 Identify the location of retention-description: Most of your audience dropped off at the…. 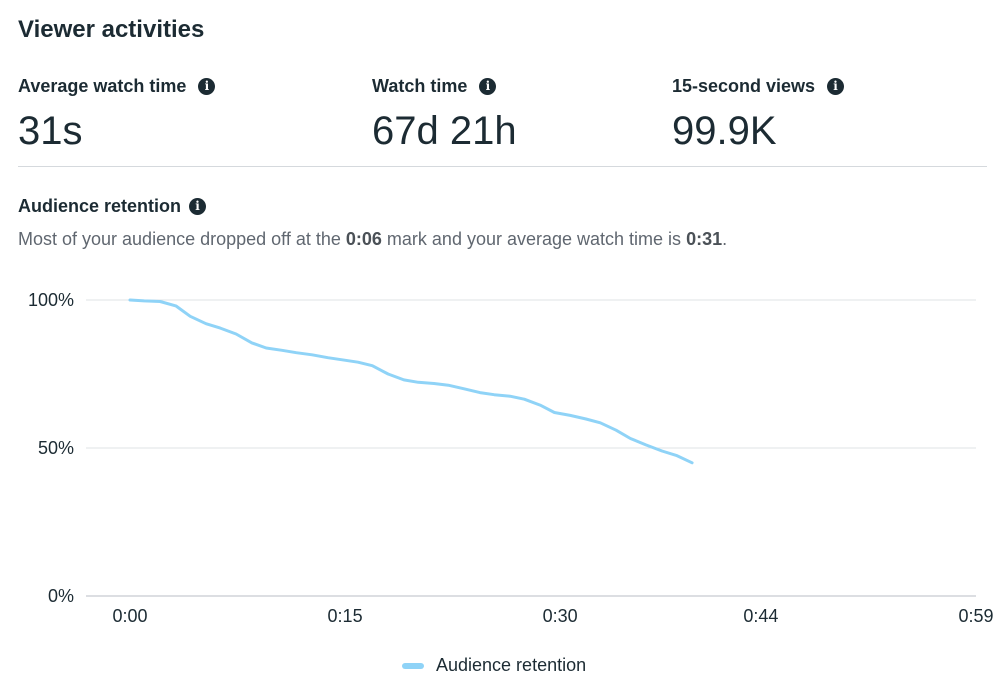
(372, 239).